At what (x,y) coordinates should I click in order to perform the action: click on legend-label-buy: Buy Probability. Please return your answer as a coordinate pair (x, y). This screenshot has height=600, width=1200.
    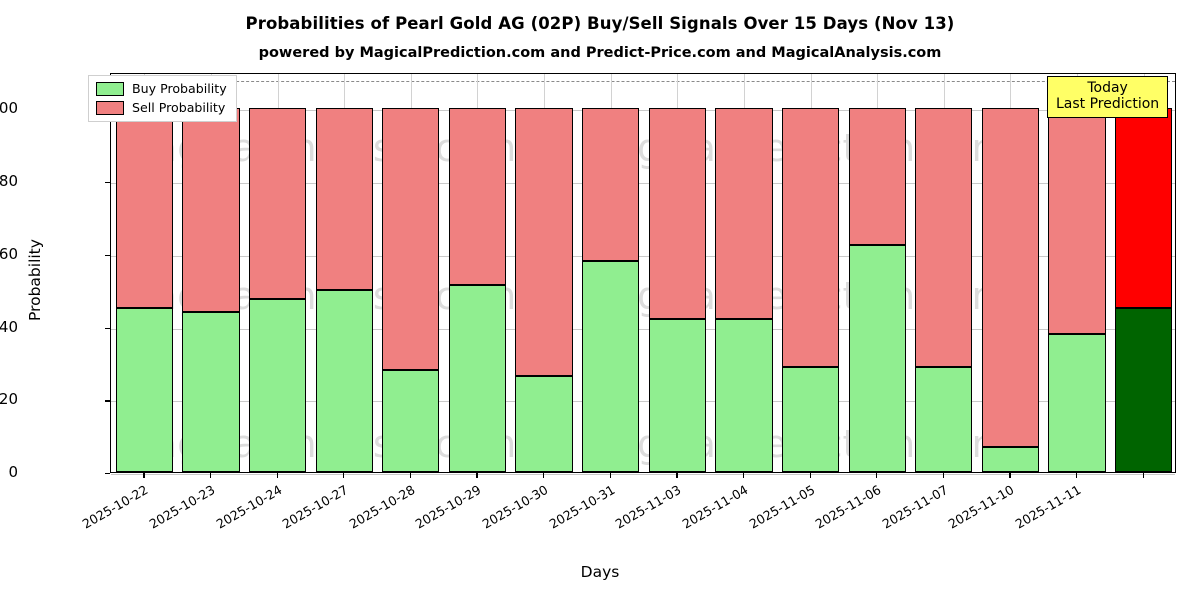
    Looking at the image, I should click on (179, 88).